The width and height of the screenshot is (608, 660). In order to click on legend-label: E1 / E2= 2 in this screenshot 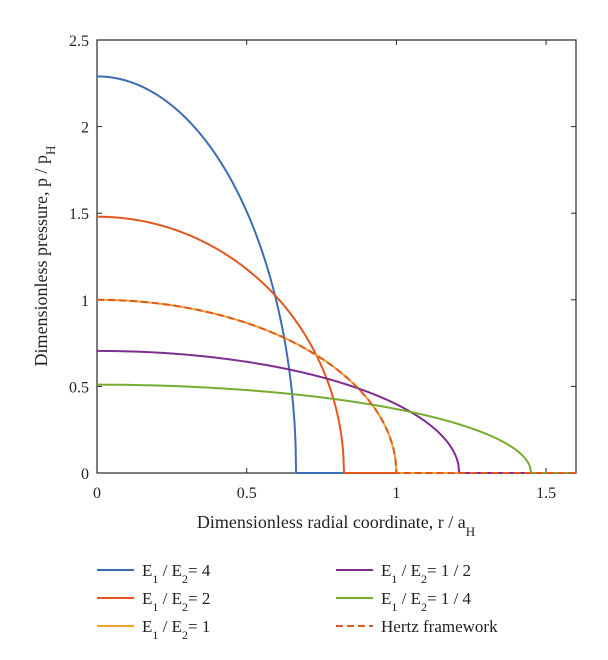, I will do `click(176, 601)`.